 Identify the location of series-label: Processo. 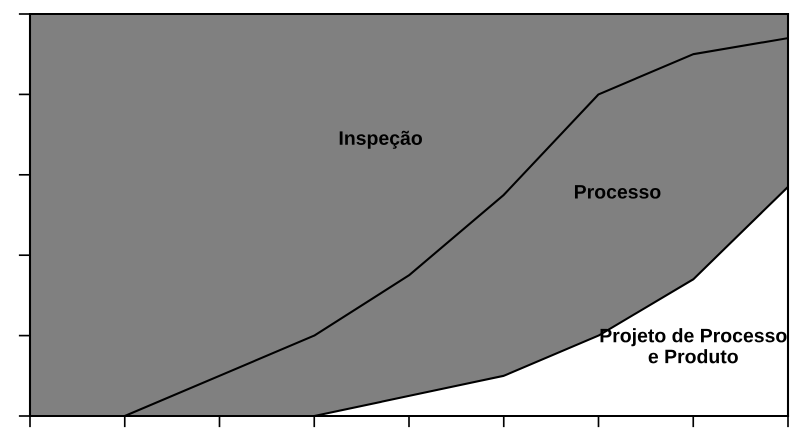
(617, 192).